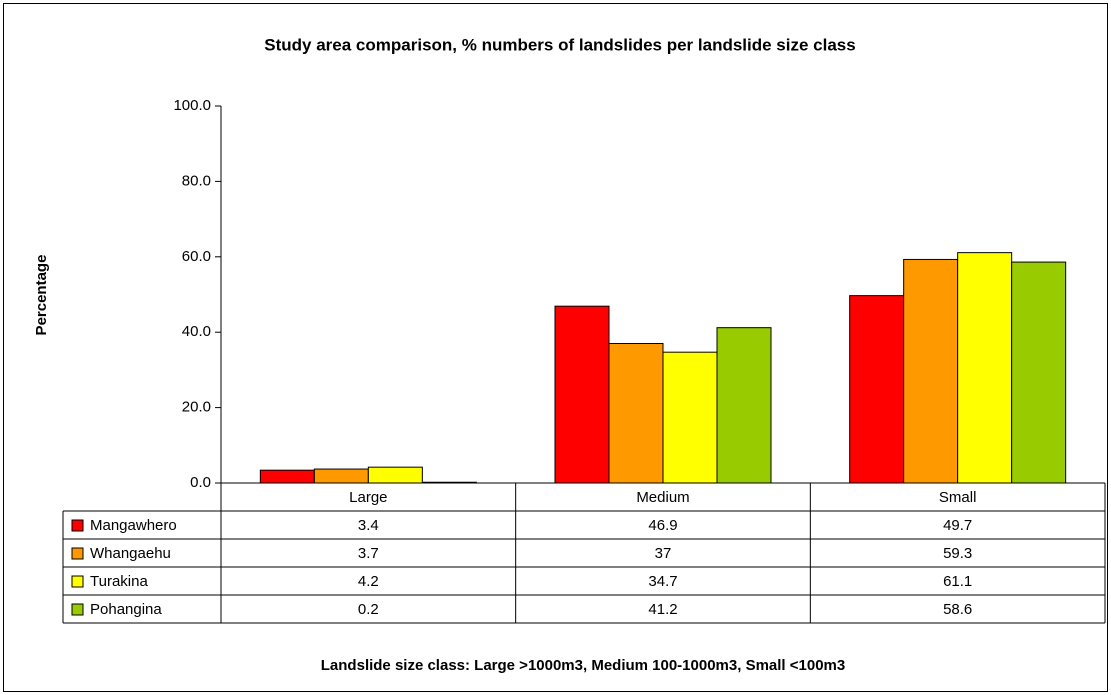  Describe the element at coordinates (119, 581) in the screenshot. I see `legend-label: Turakina` at that location.